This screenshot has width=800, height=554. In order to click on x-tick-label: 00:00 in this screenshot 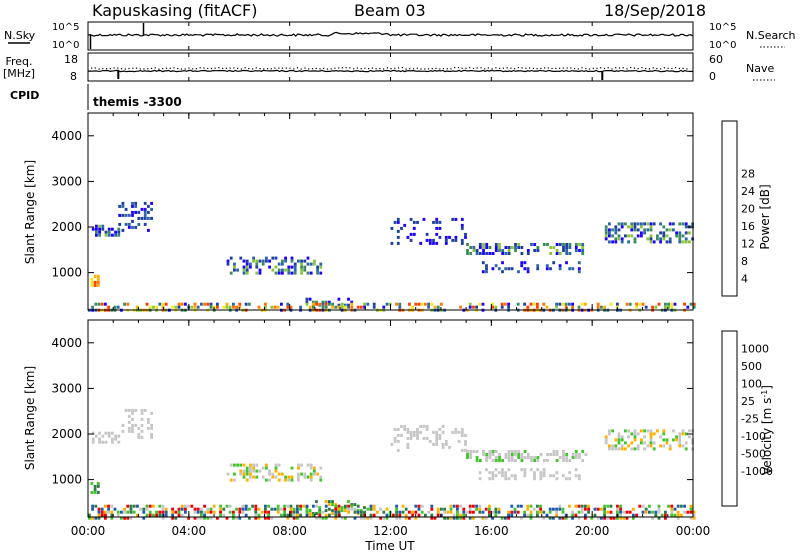, I will do `click(88, 531)`.